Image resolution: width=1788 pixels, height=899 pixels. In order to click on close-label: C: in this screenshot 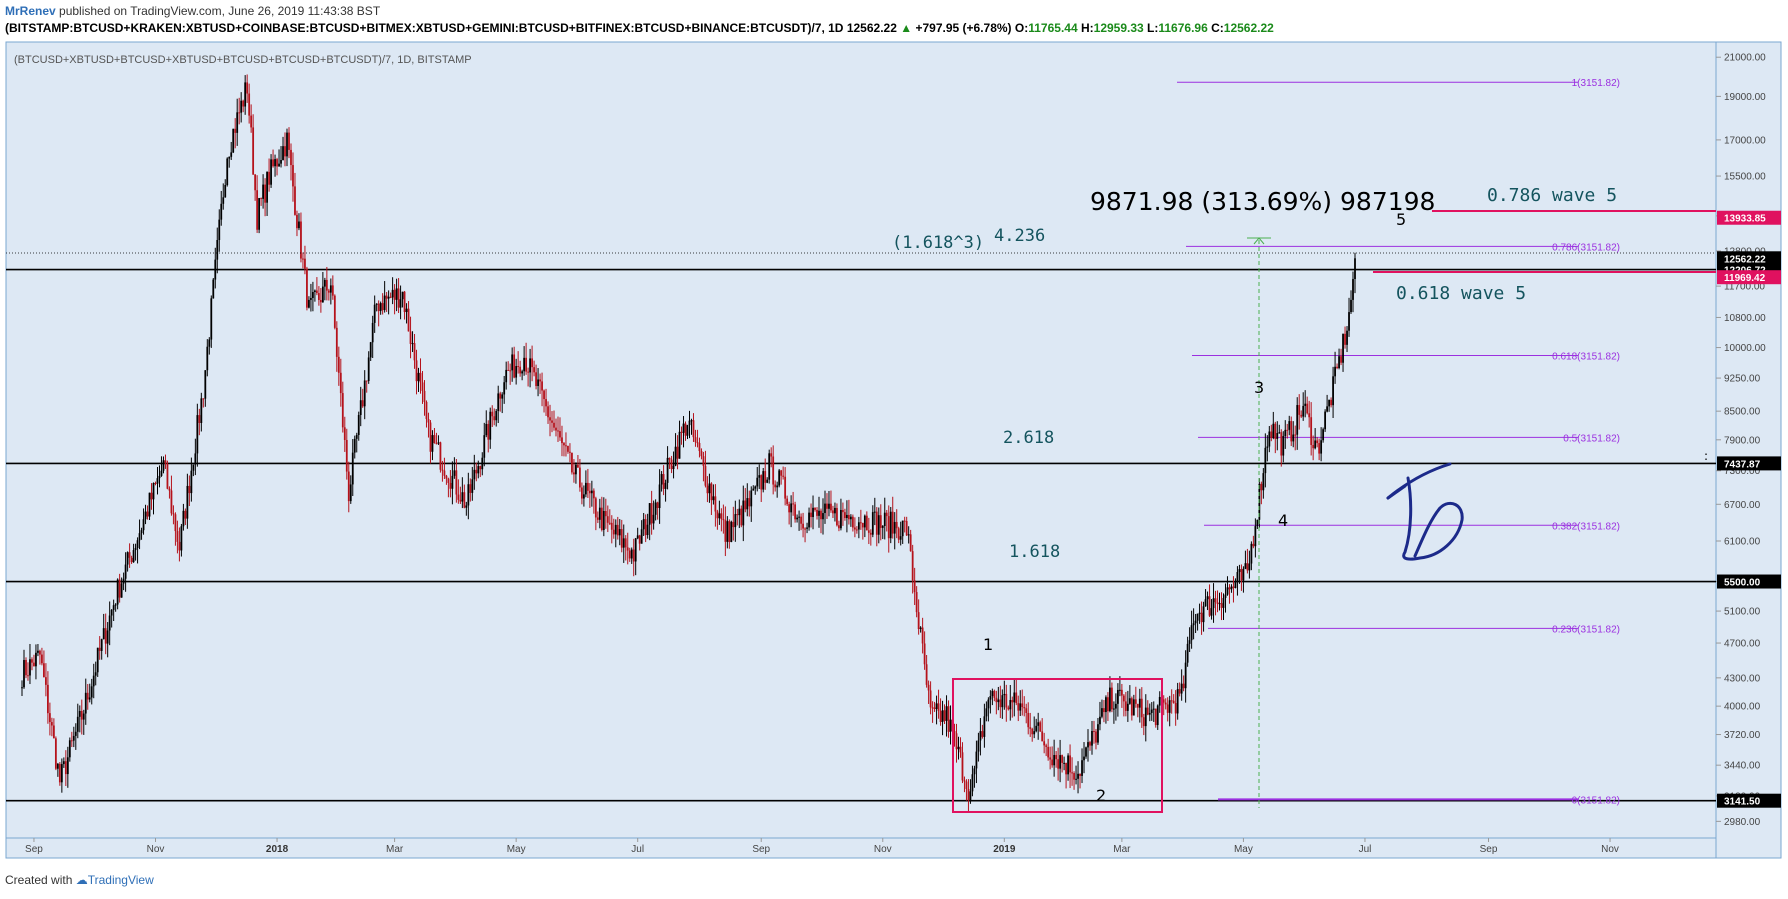, I will do `click(1217, 28)`.